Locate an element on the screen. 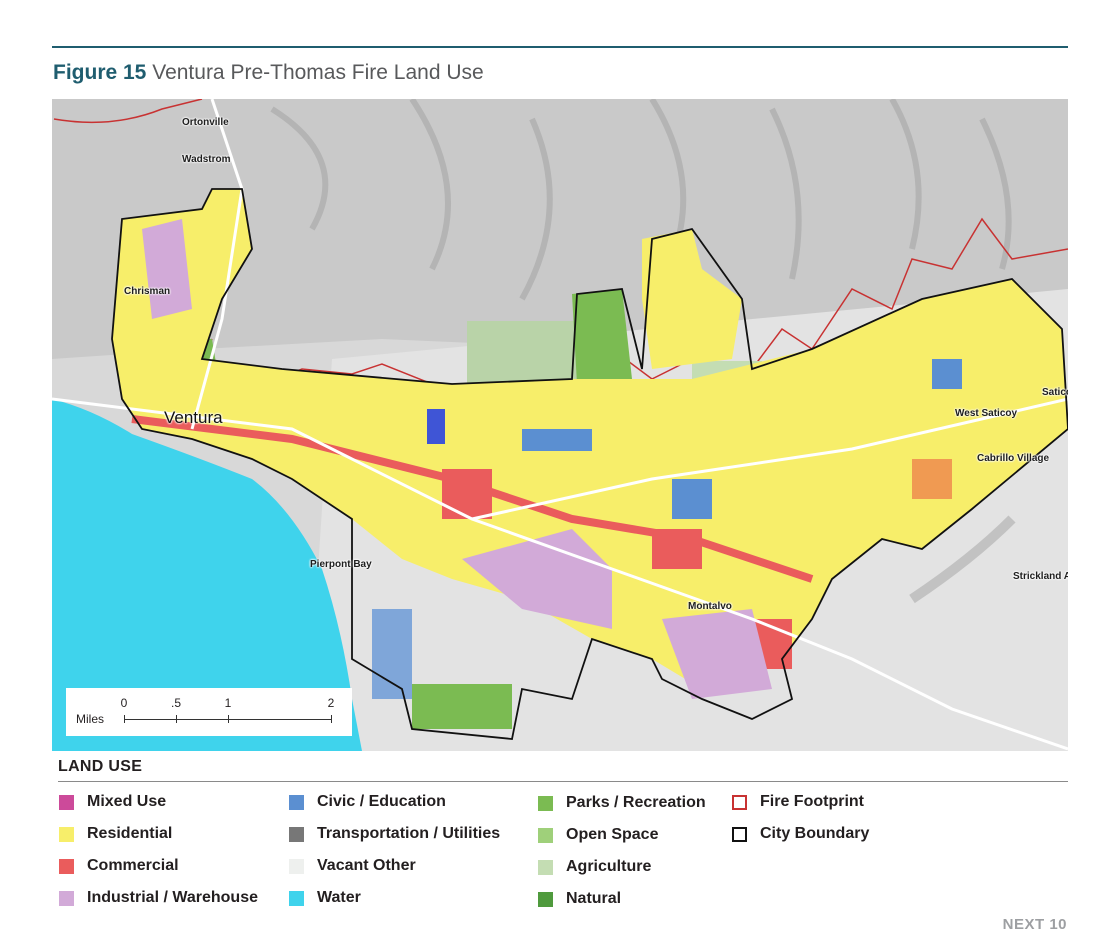 The height and width of the screenshot is (952, 1120). scale-tick-label: .5 is located at coordinates (176, 703).